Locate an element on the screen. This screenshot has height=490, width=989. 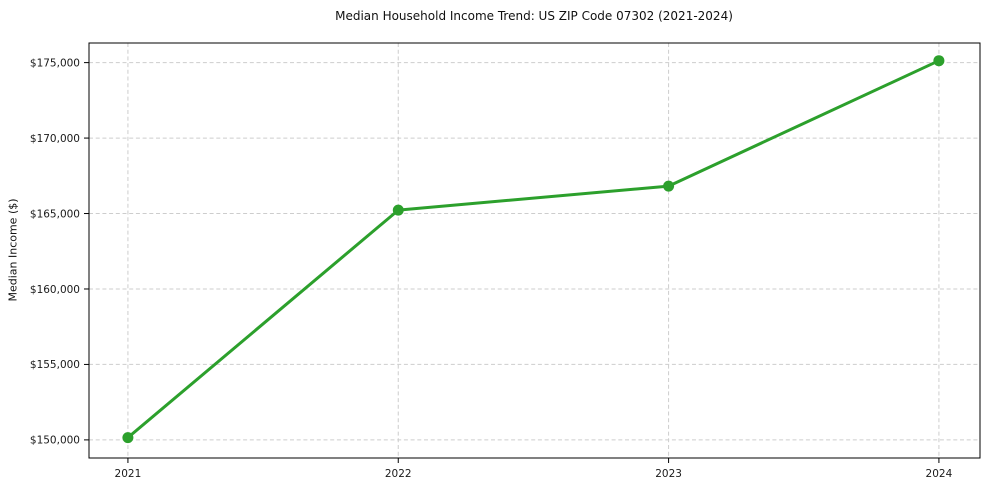
x-tick-label: 2024 is located at coordinates (939, 474).